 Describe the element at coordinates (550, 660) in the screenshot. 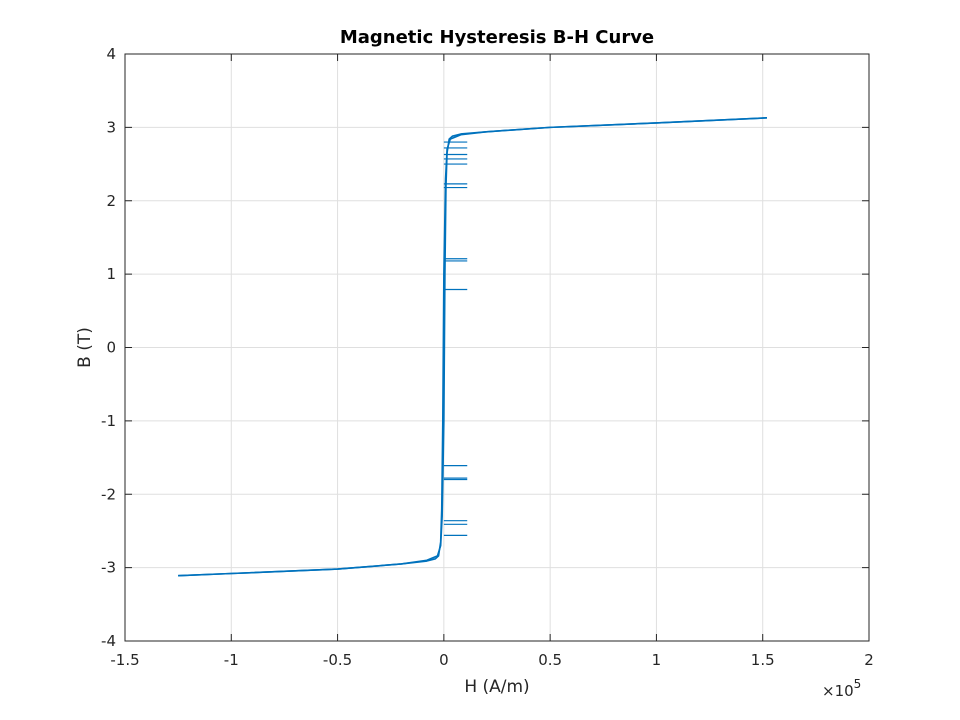

I see `x-tick-label: 0.5` at that location.